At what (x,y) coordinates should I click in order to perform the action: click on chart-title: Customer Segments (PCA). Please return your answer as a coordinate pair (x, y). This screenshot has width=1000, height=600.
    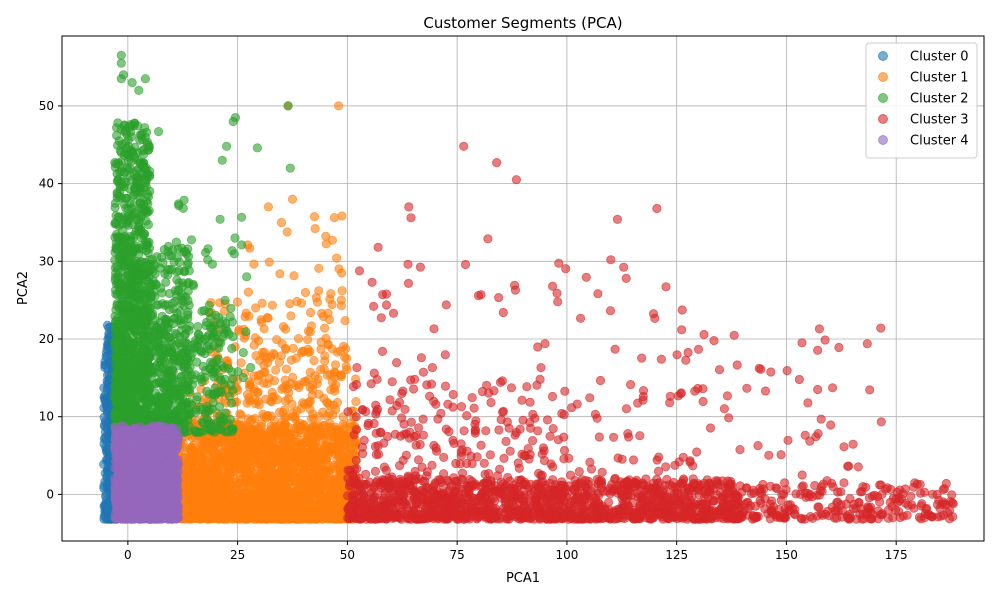
    Looking at the image, I should click on (522, 23).